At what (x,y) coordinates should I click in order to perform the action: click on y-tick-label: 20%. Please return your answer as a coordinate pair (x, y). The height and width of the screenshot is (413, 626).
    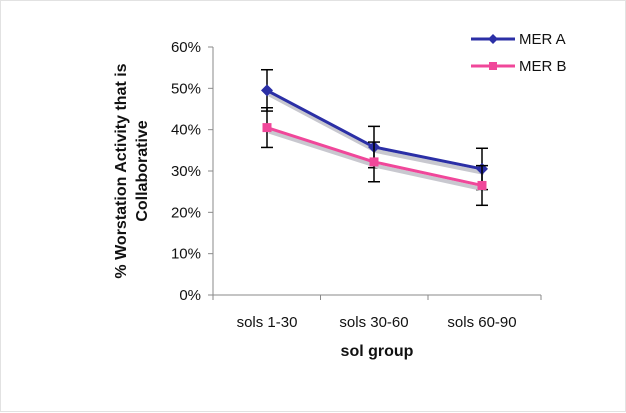
    Looking at the image, I should click on (186, 212).